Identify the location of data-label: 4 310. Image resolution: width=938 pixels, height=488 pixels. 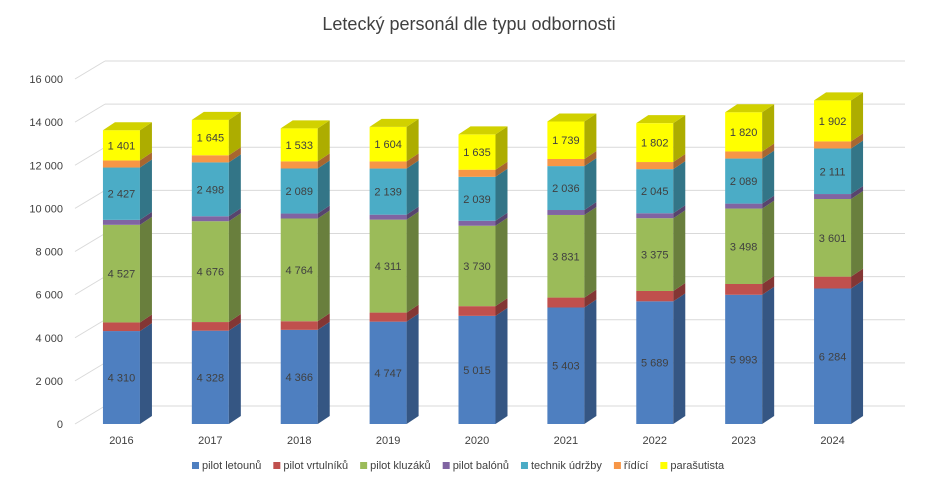
(122, 379).